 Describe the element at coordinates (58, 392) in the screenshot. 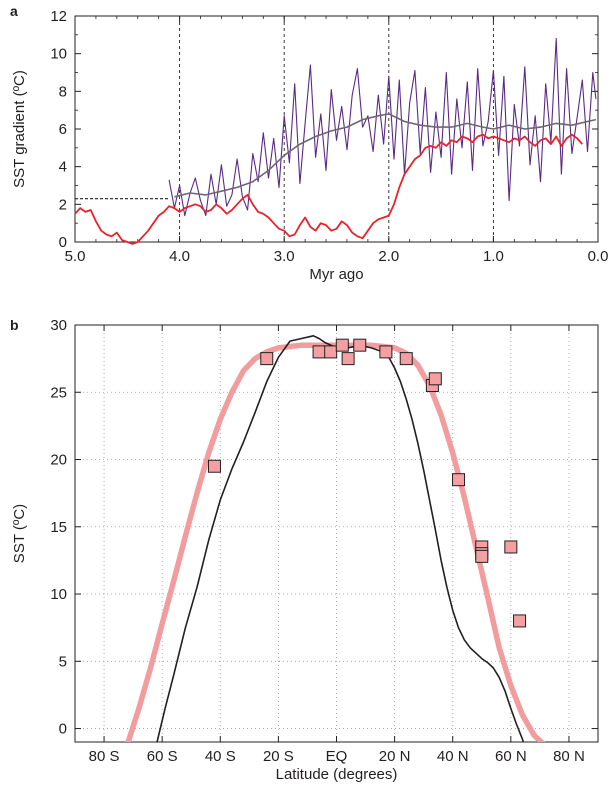

I see `y-tick-label: 25` at that location.